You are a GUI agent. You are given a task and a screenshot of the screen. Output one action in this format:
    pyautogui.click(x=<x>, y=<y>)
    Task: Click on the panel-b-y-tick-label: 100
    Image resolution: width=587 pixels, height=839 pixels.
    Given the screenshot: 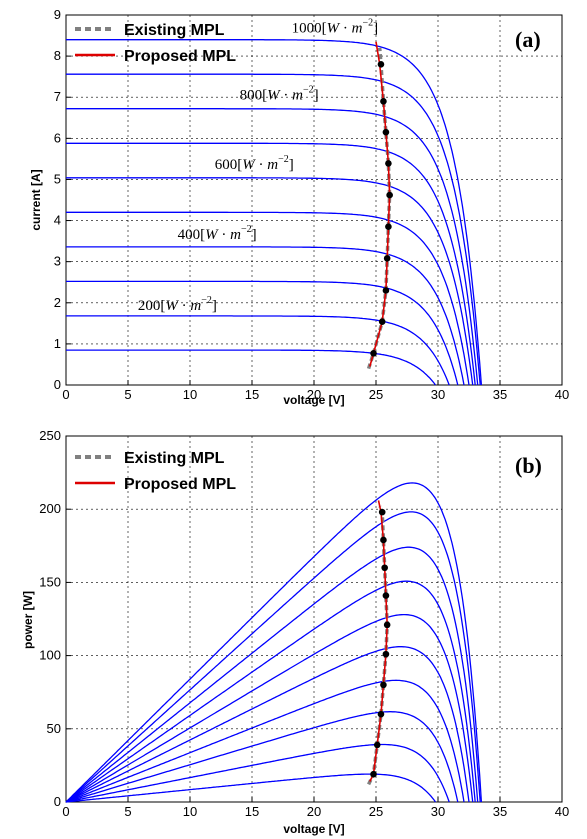 What is the action you would take?
    pyautogui.click(x=50, y=655)
    